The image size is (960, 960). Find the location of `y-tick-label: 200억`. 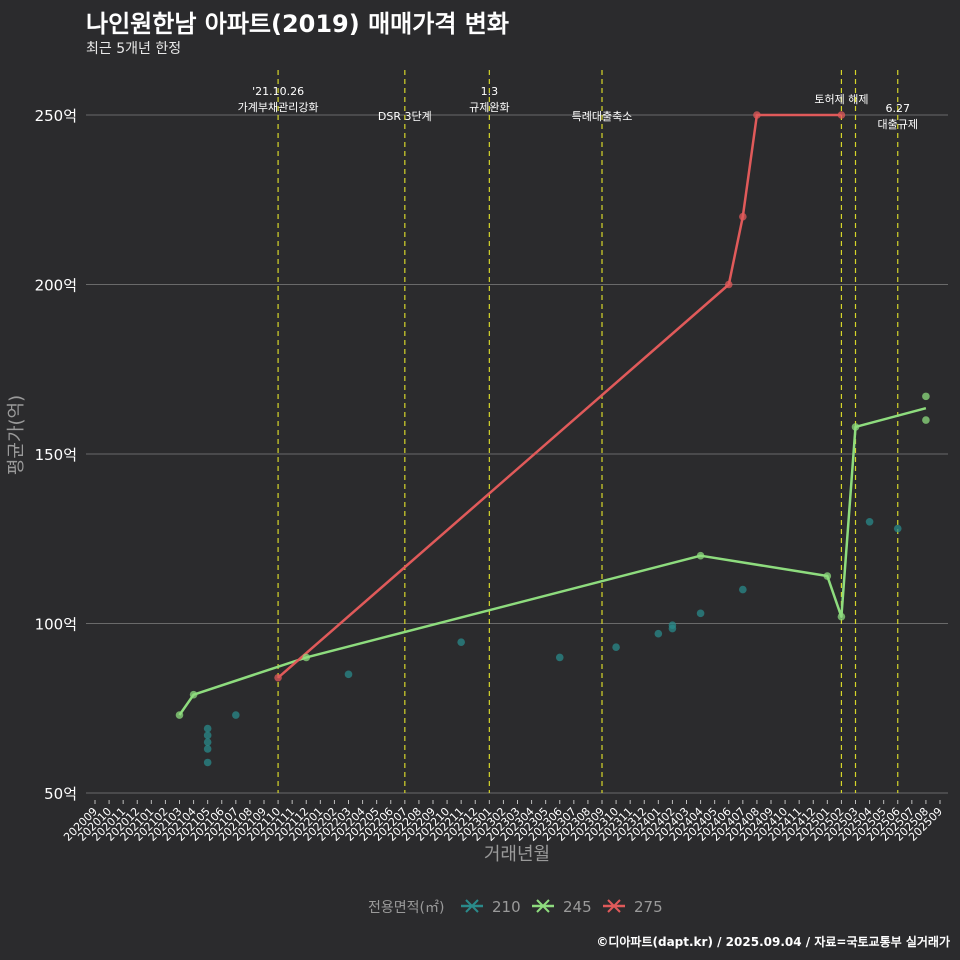

y-tick-label: 200억 is located at coordinates (56, 286).